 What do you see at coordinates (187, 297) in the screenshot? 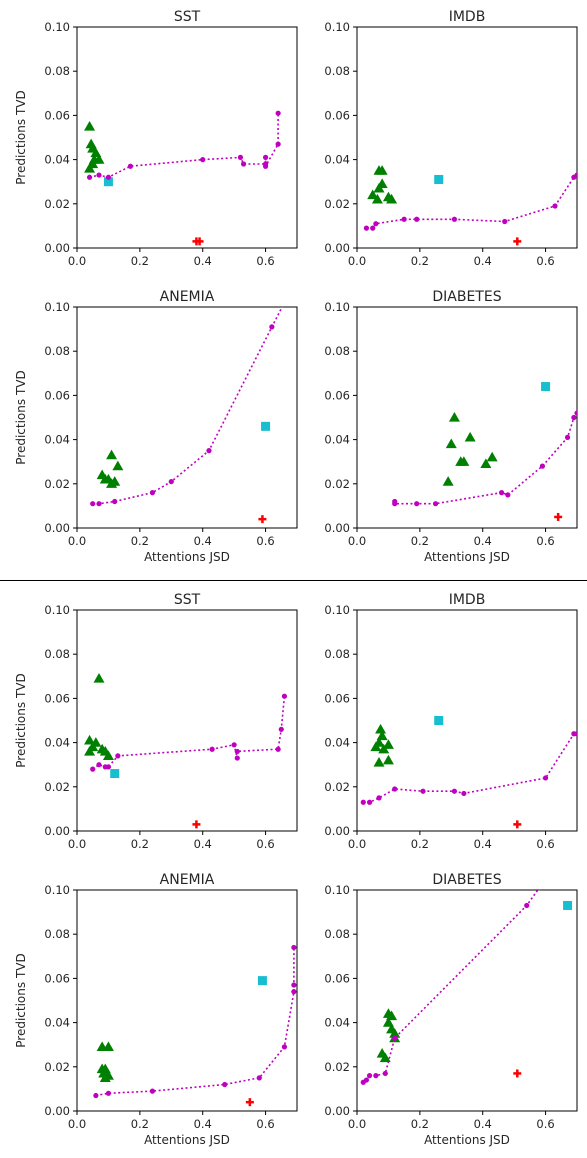
I see `chart-title: ANEMIA` at bounding box center [187, 297].